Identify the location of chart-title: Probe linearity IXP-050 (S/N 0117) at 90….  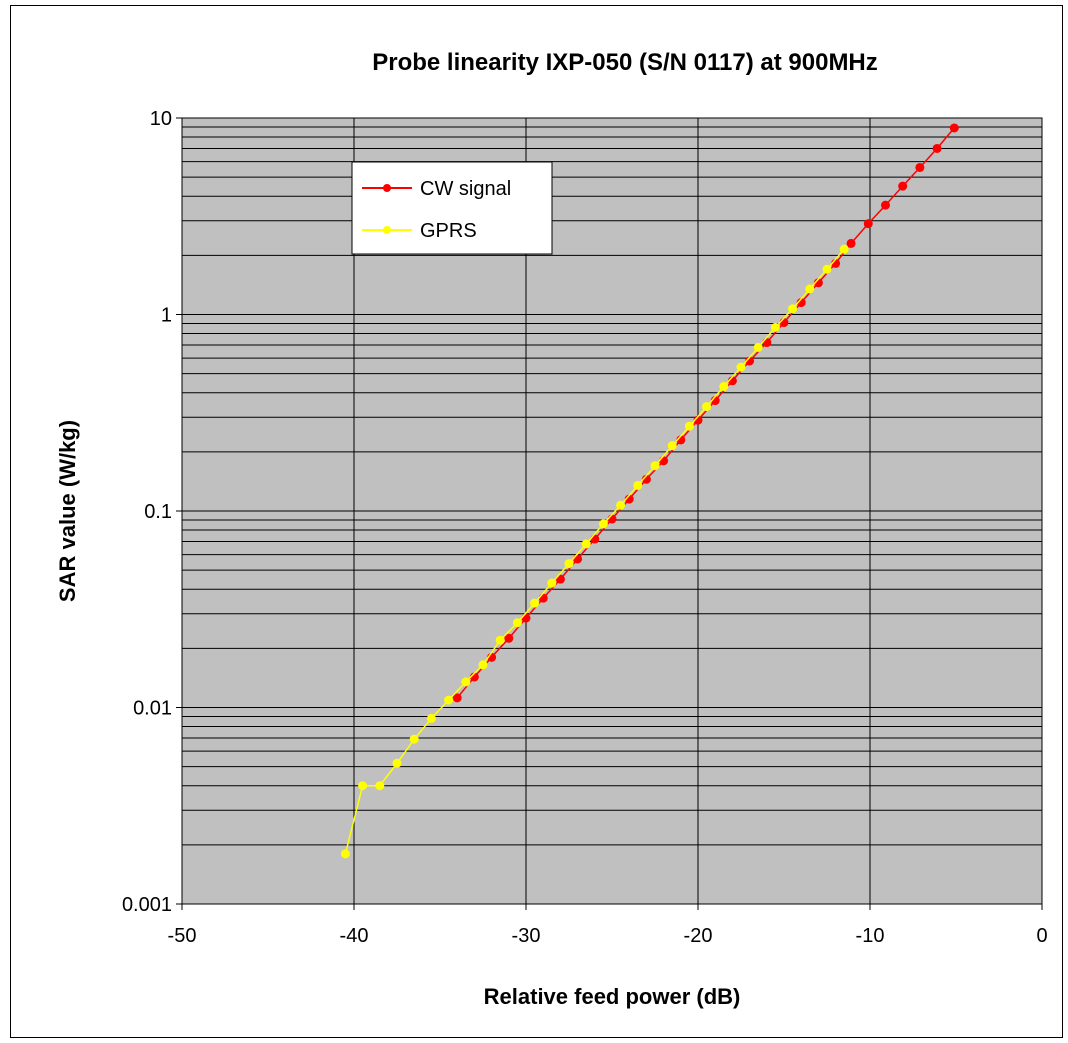
(625, 62).